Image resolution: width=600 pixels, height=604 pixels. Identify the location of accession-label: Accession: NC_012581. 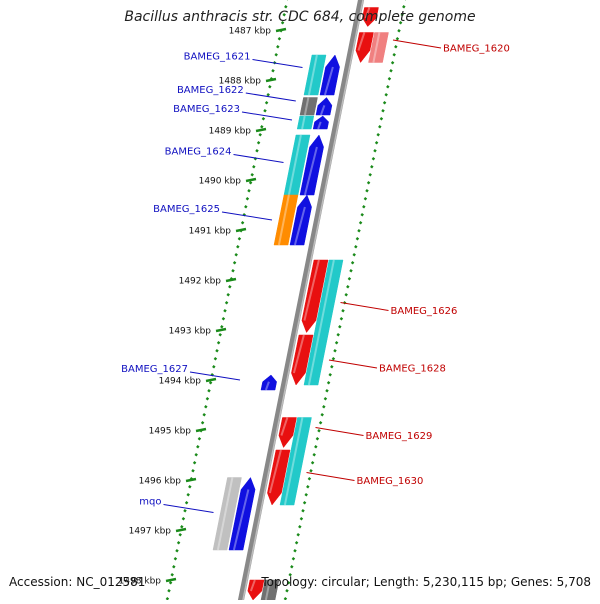
(77, 582).